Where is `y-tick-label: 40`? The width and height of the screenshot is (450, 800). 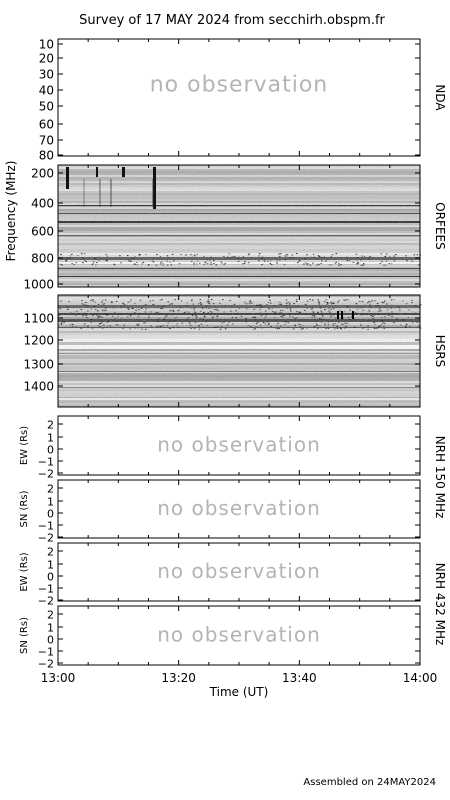 y-tick-label: 40 is located at coordinates (46, 91).